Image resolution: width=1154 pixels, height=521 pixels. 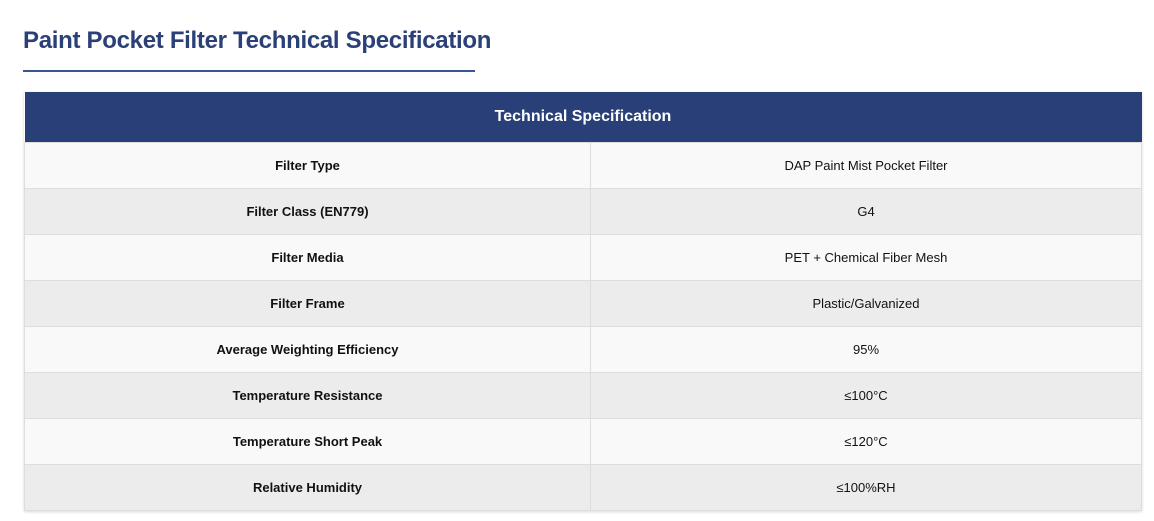 I want to click on spec-row: Filter Class (EN779) G4, so click(x=583, y=211).